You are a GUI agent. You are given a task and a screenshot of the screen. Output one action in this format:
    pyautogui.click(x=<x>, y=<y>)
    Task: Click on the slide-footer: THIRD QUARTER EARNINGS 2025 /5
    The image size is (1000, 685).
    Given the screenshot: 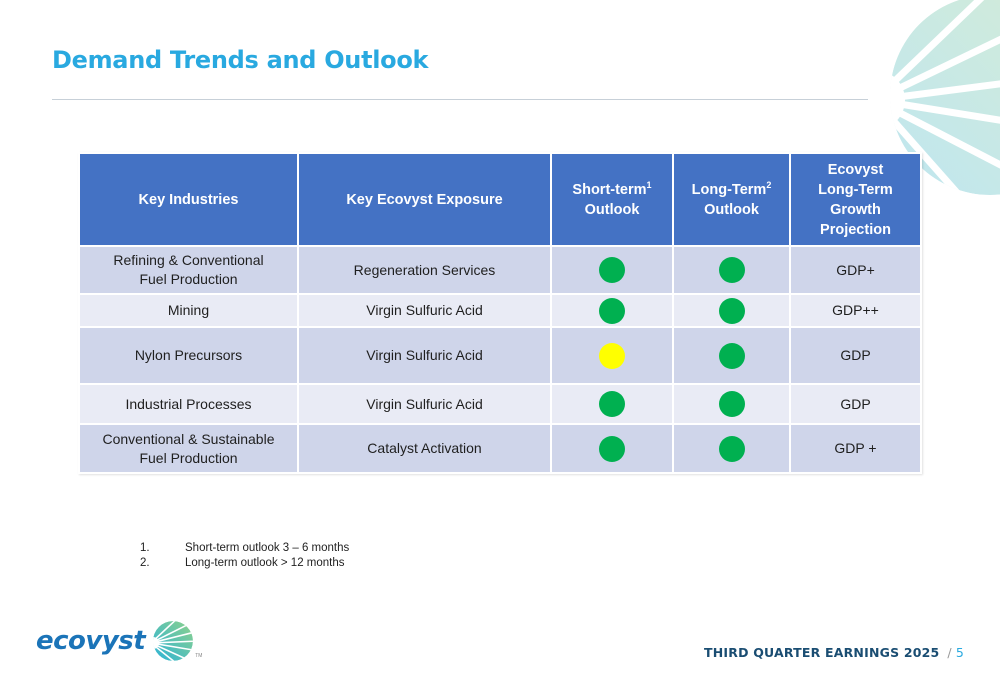 What is the action you would take?
    pyautogui.click(x=834, y=652)
    